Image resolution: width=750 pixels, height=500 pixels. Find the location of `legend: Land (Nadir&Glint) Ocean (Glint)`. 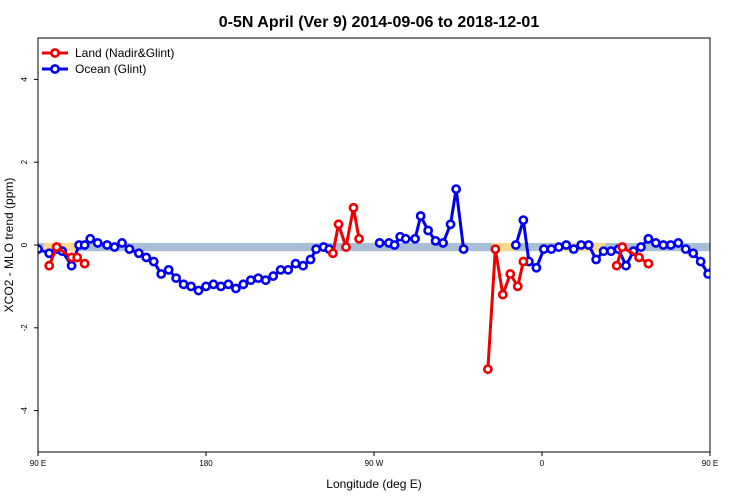

legend: Land (Nadir&Glint) Ocean (Glint) is located at coordinates (108, 61).